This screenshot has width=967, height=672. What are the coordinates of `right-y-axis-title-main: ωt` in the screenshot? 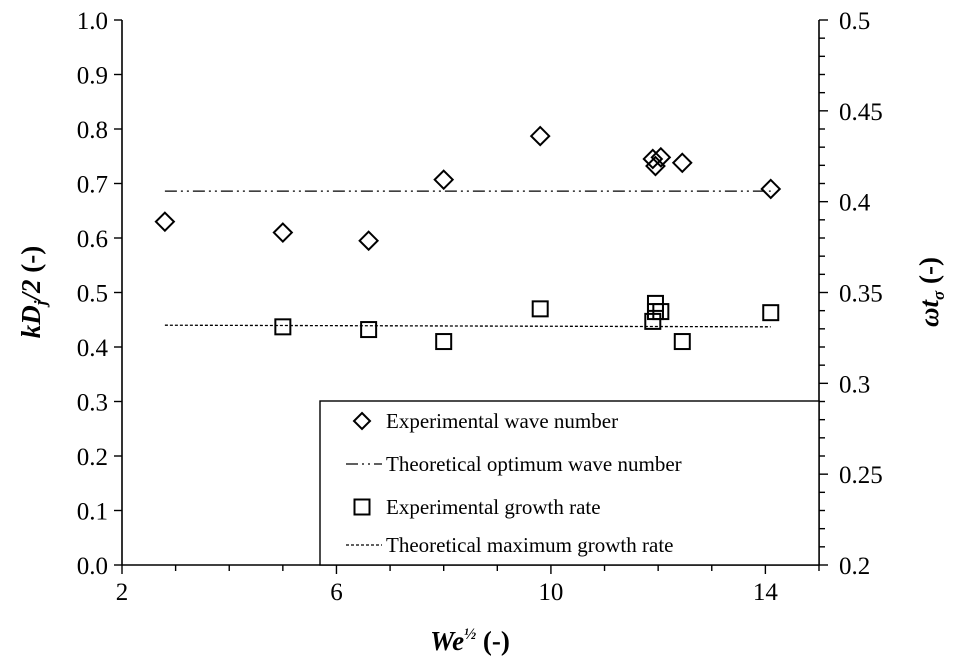 It's located at (929, 312).